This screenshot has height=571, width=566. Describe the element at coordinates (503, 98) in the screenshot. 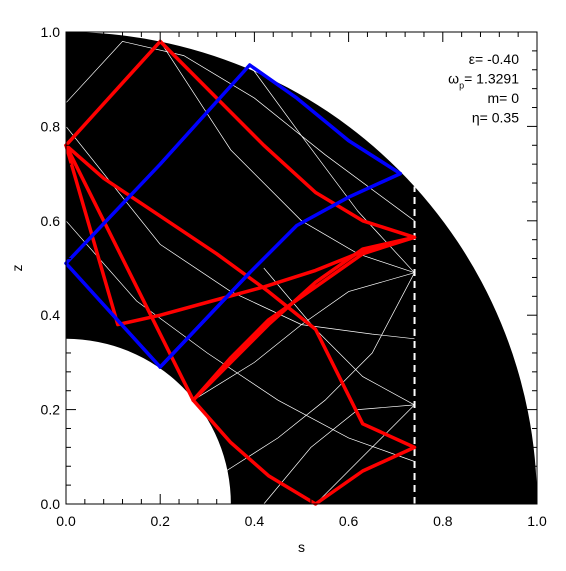

I see `annotation-line: m= 0` at that location.